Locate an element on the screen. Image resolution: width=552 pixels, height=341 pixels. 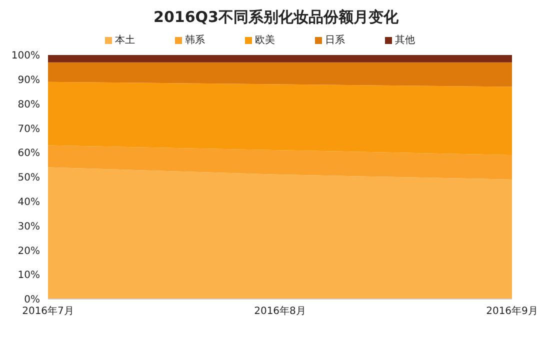
x-tick-label: 2016年8月 is located at coordinates (280, 311).